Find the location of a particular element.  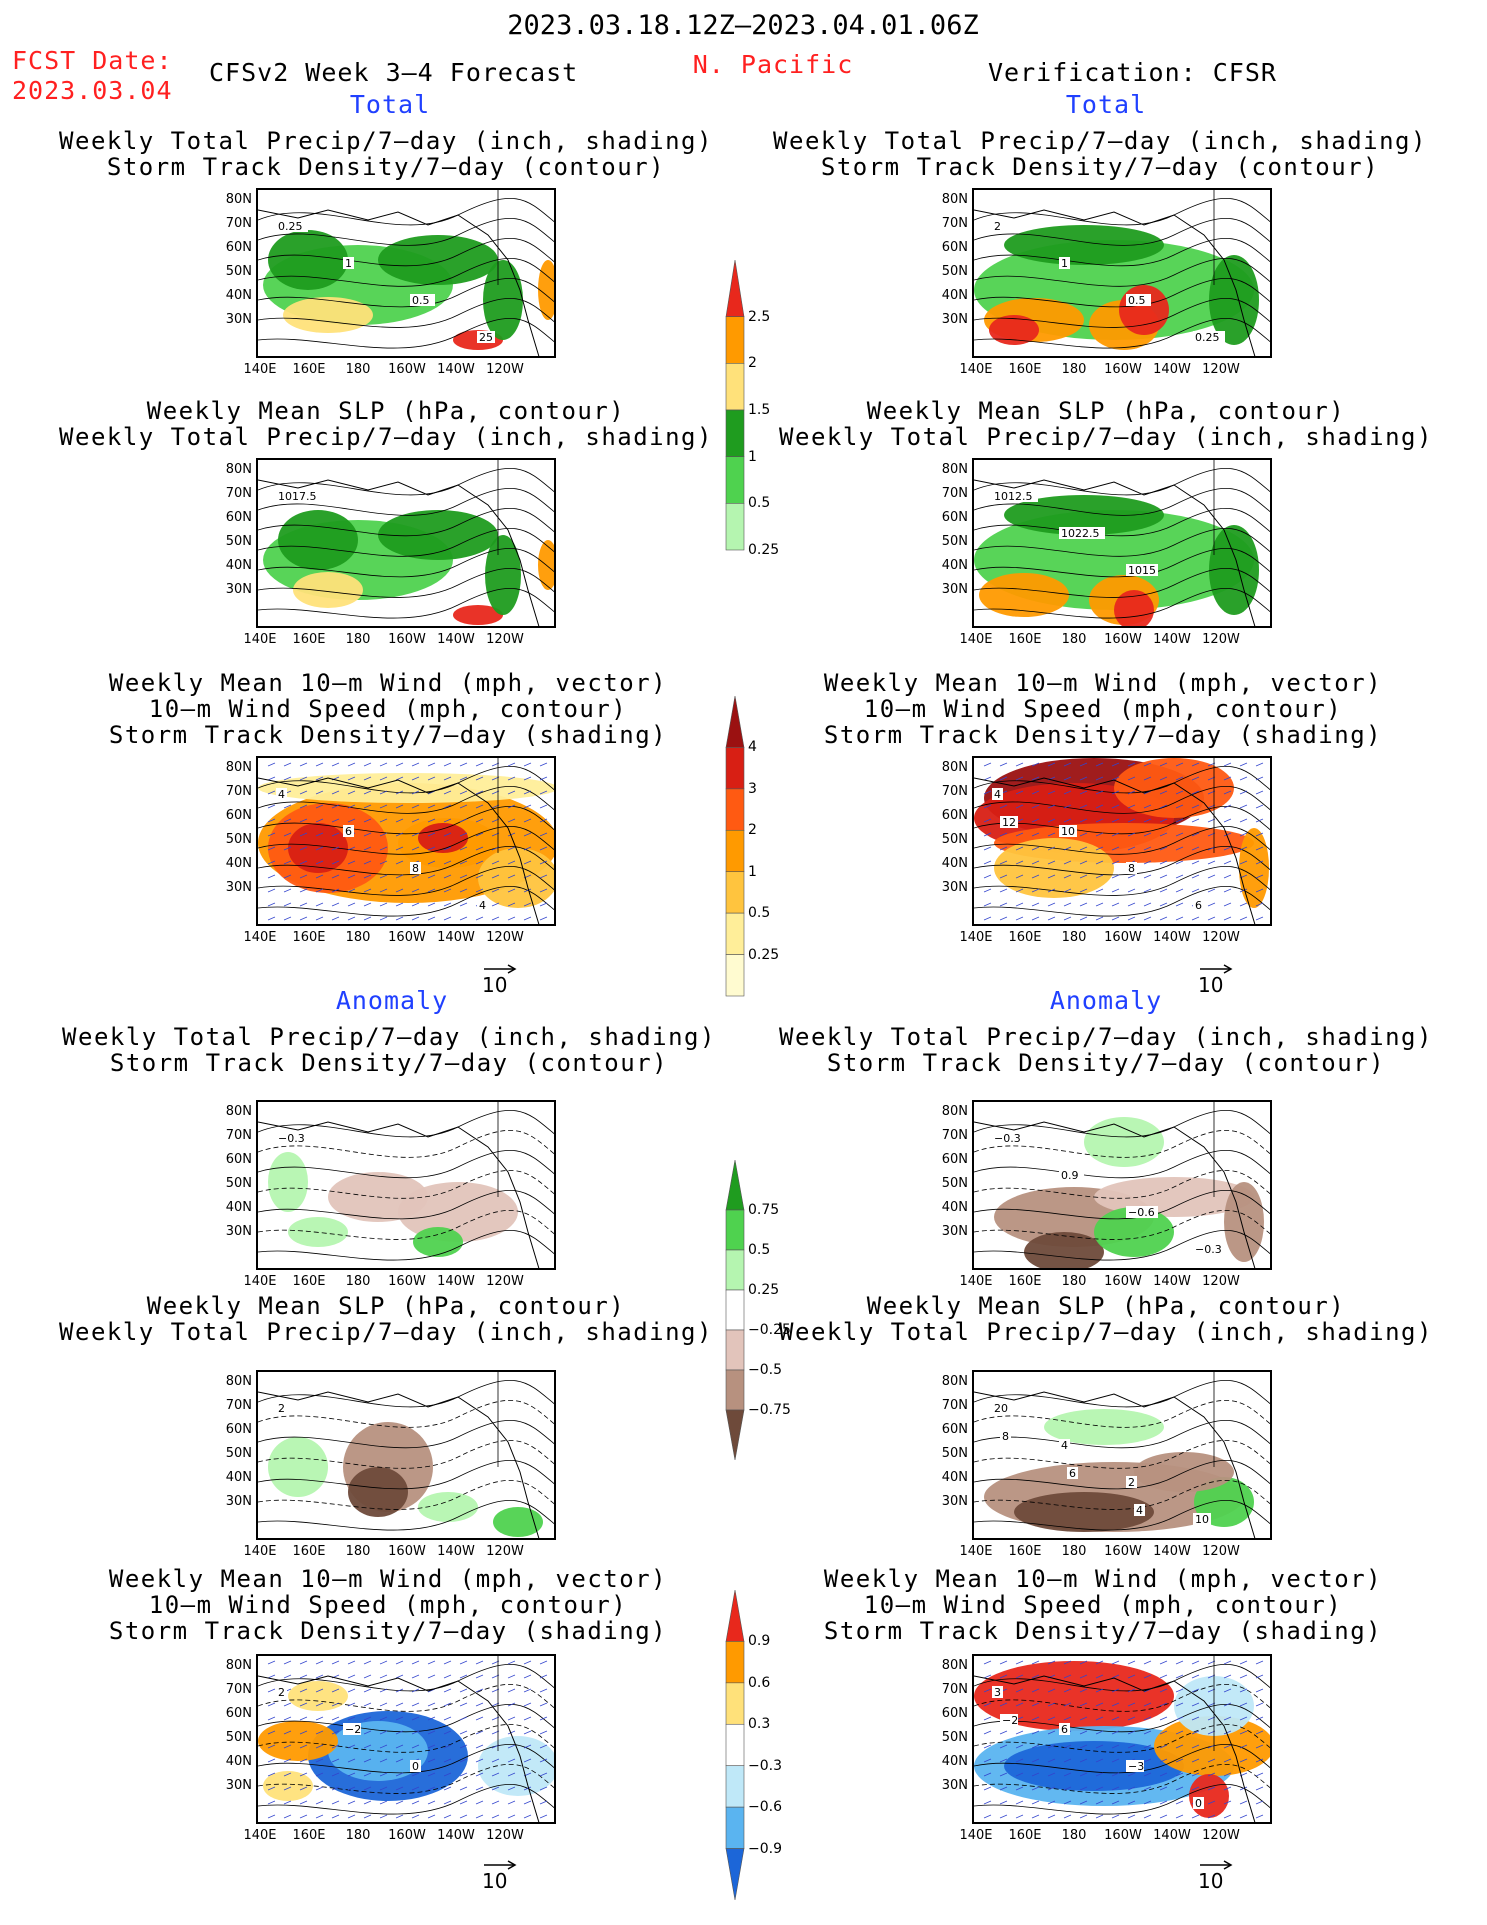

colorbar-label: 2 is located at coordinates (752, 363).